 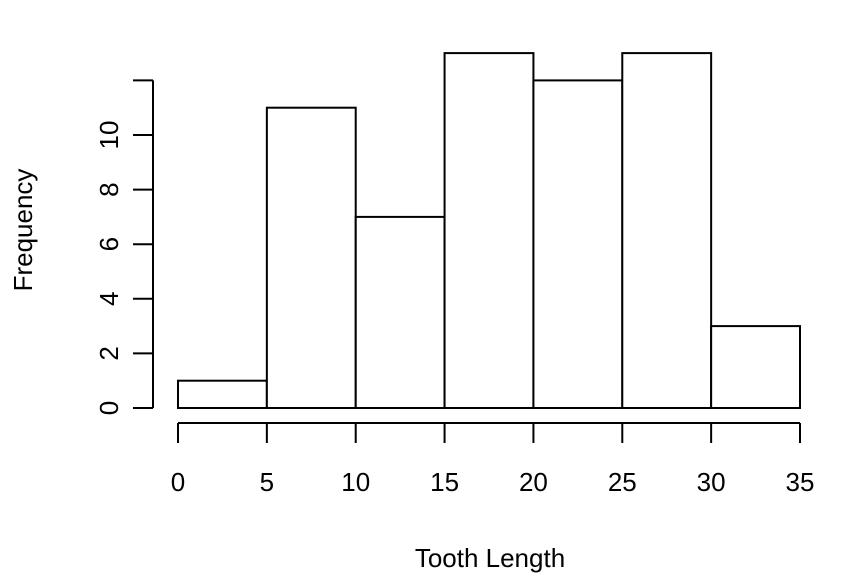 I want to click on y-tick-label-10: 10, so click(x=109, y=135).